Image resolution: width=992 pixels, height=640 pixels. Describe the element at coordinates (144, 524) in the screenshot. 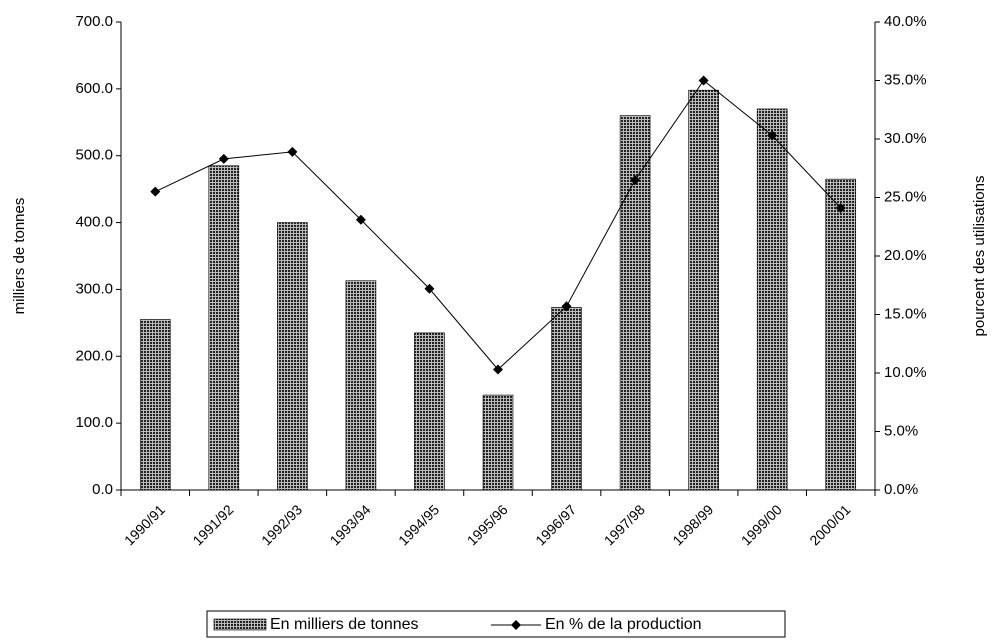

I see `x-tick-label: 1990/91` at that location.